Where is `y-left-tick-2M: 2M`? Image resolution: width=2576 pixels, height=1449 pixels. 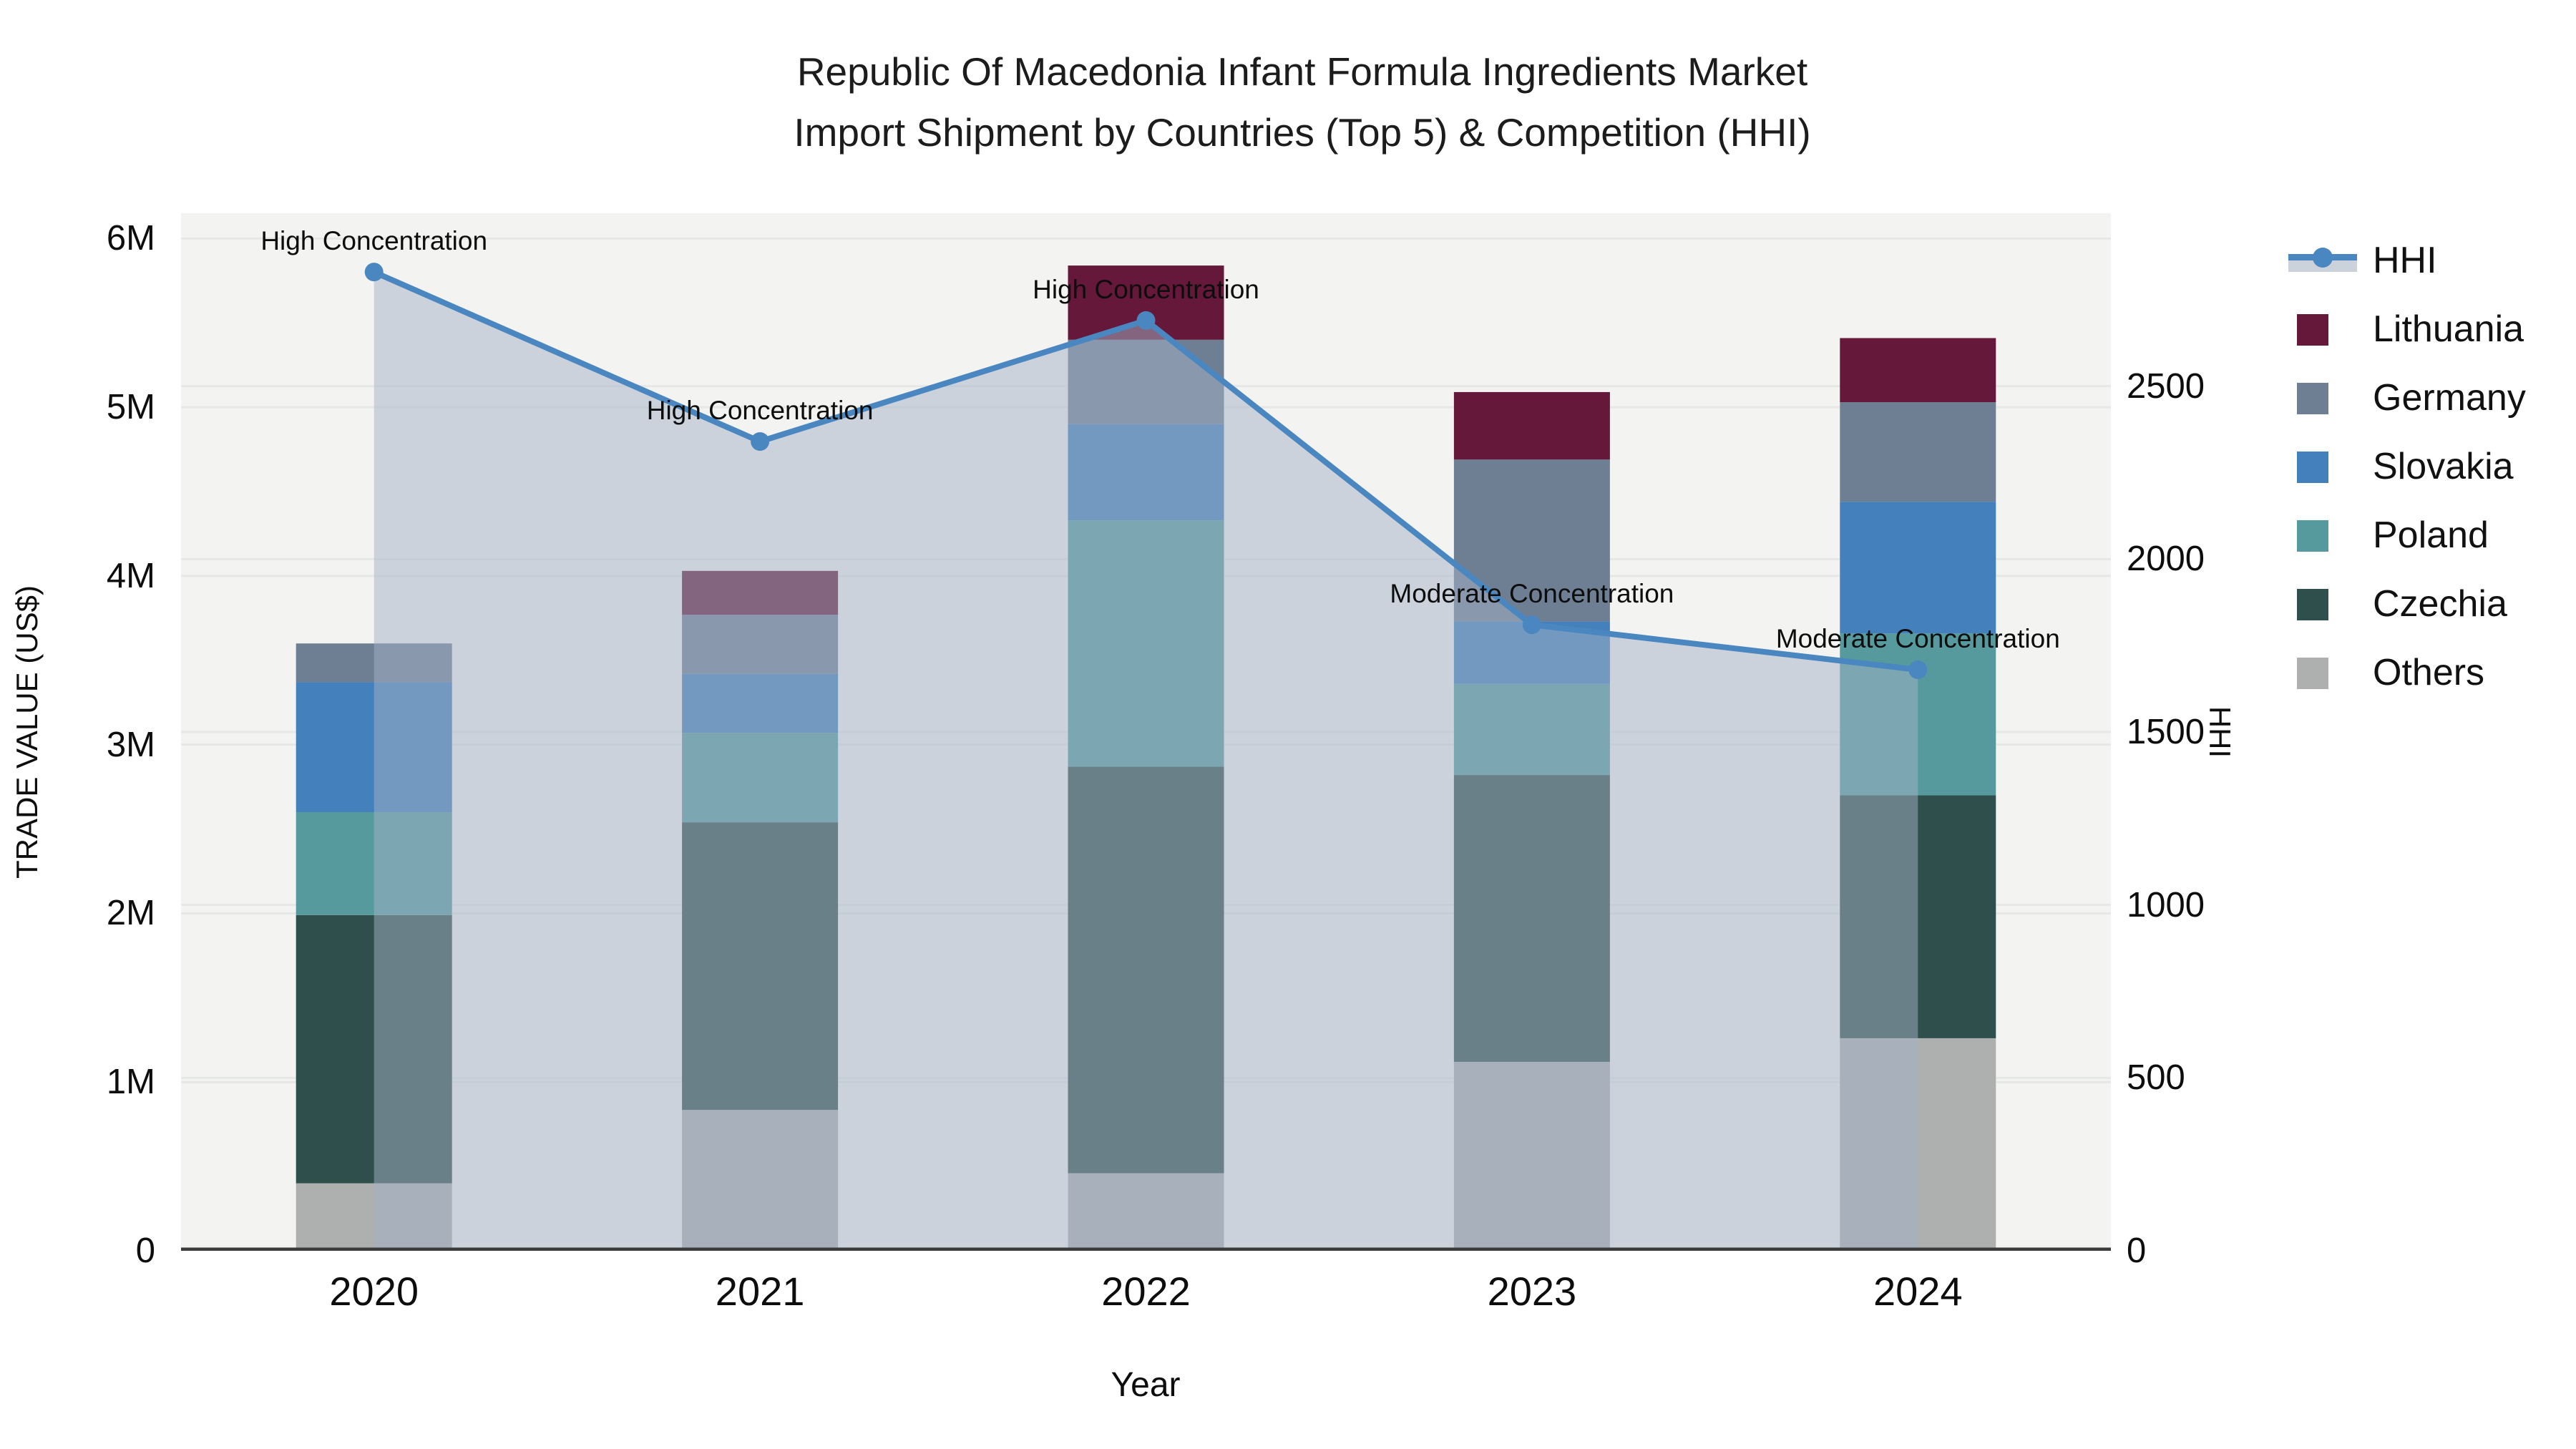 y-left-tick-2M: 2M is located at coordinates (130, 913).